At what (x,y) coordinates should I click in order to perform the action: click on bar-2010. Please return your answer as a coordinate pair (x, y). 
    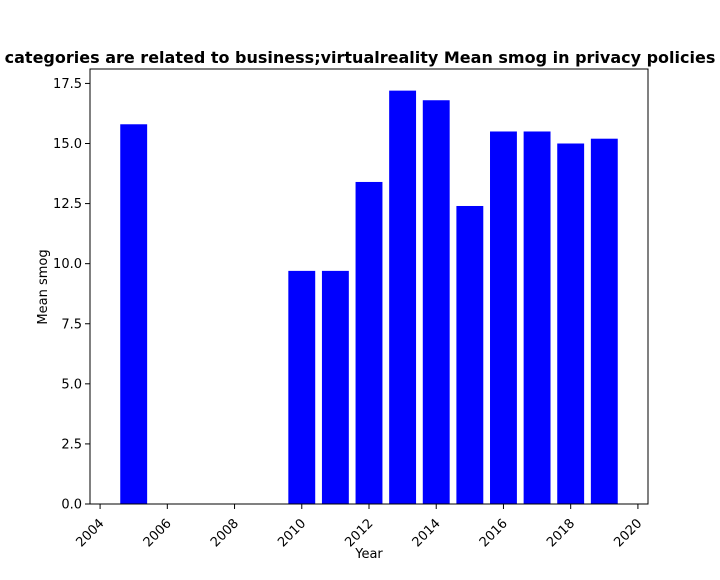
    Looking at the image, I should click on (302, 387).